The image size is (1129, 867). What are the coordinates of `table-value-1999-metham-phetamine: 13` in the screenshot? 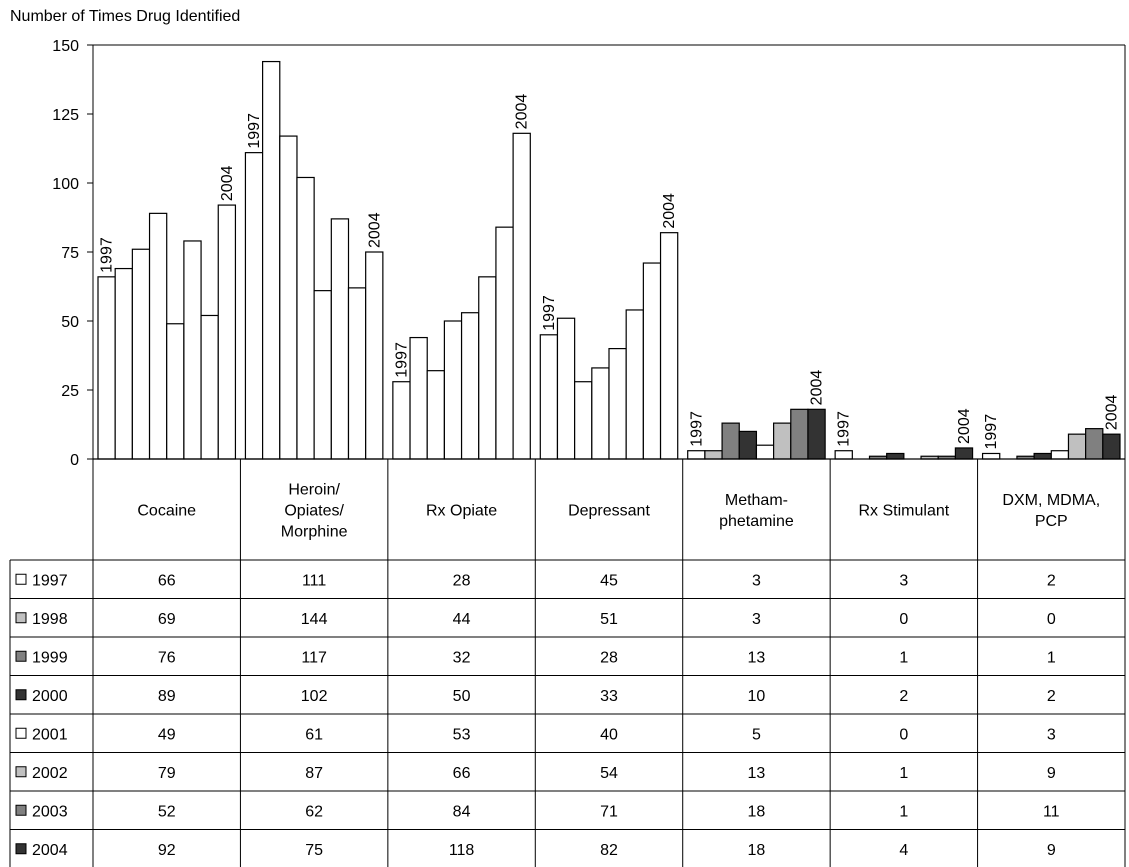 It's located at (757, 657).